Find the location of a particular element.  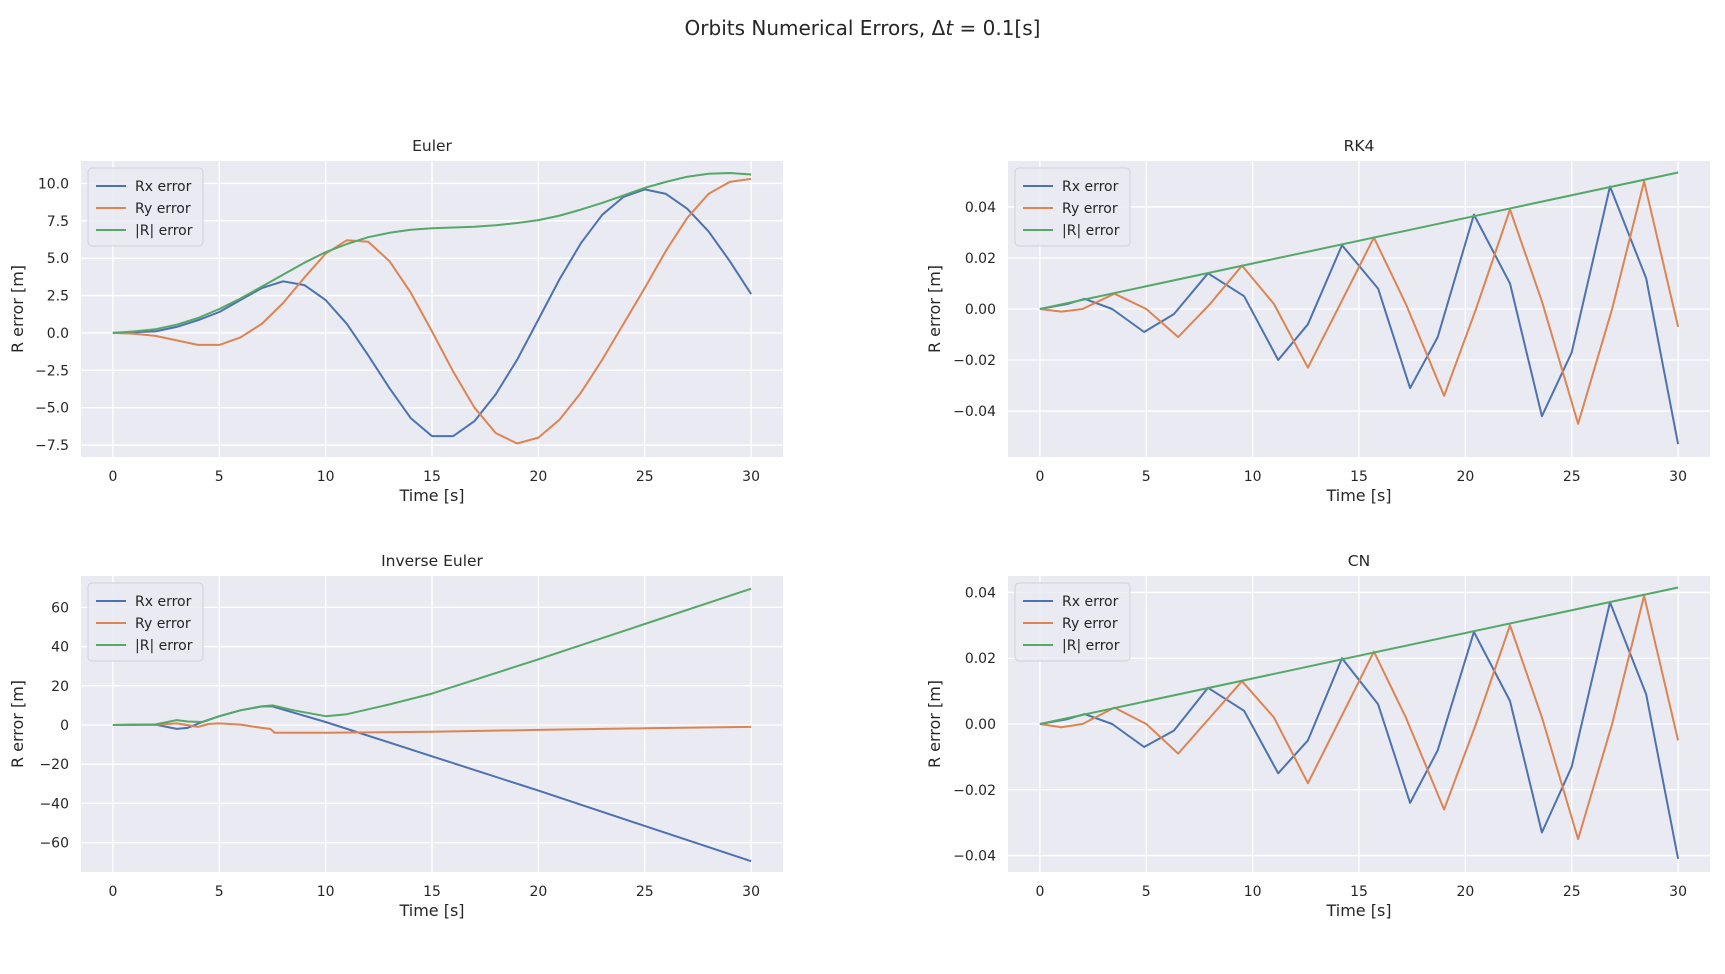

y-tick-label: 0.0 is located at coordinates (58, 334).